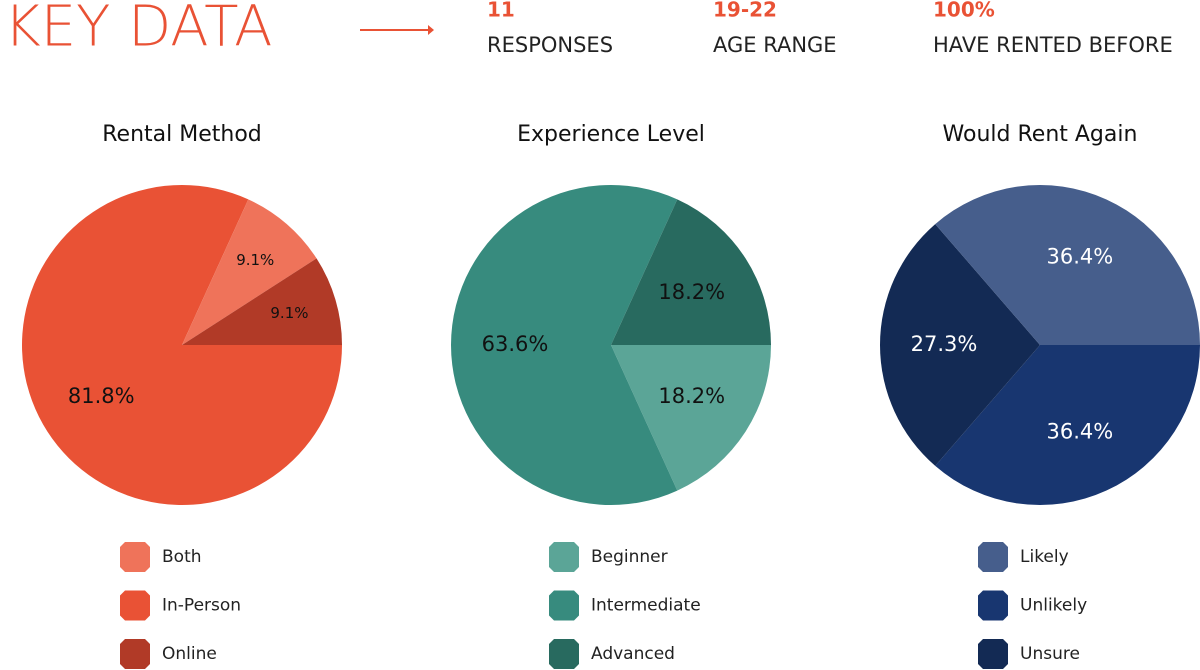 The height and width of the screenshot is (670, 1200). What do you see at coordinates (101, 396) in the screenshot?
I see `data-label: 81.8%` at bounding box center [101, 396].